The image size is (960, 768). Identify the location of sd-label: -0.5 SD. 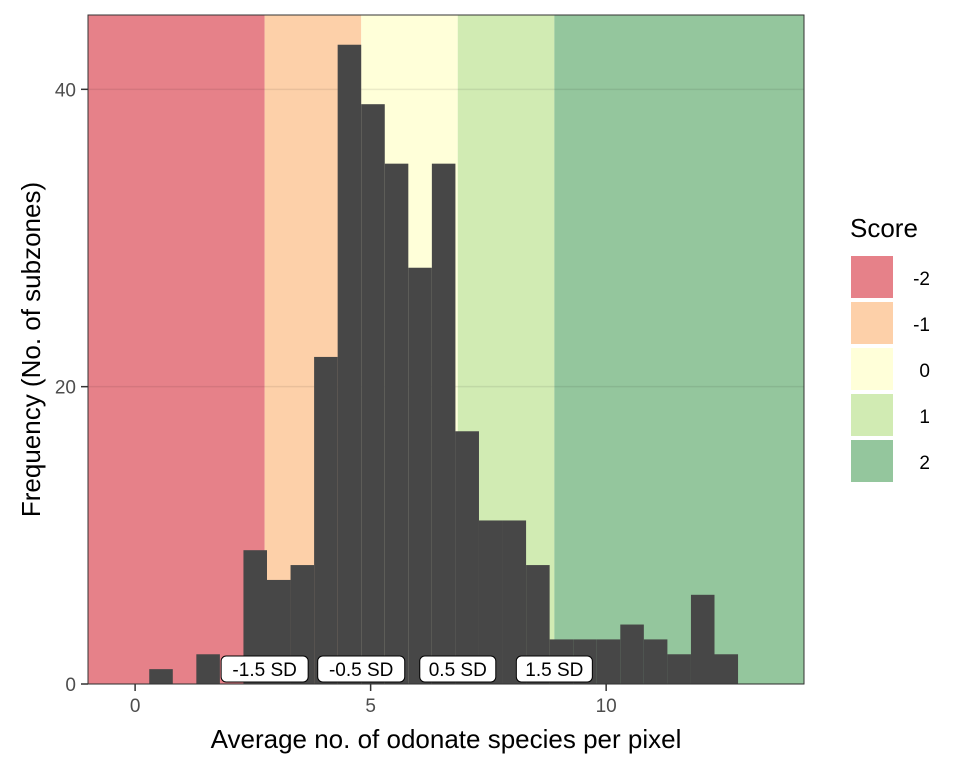
(361, 670).